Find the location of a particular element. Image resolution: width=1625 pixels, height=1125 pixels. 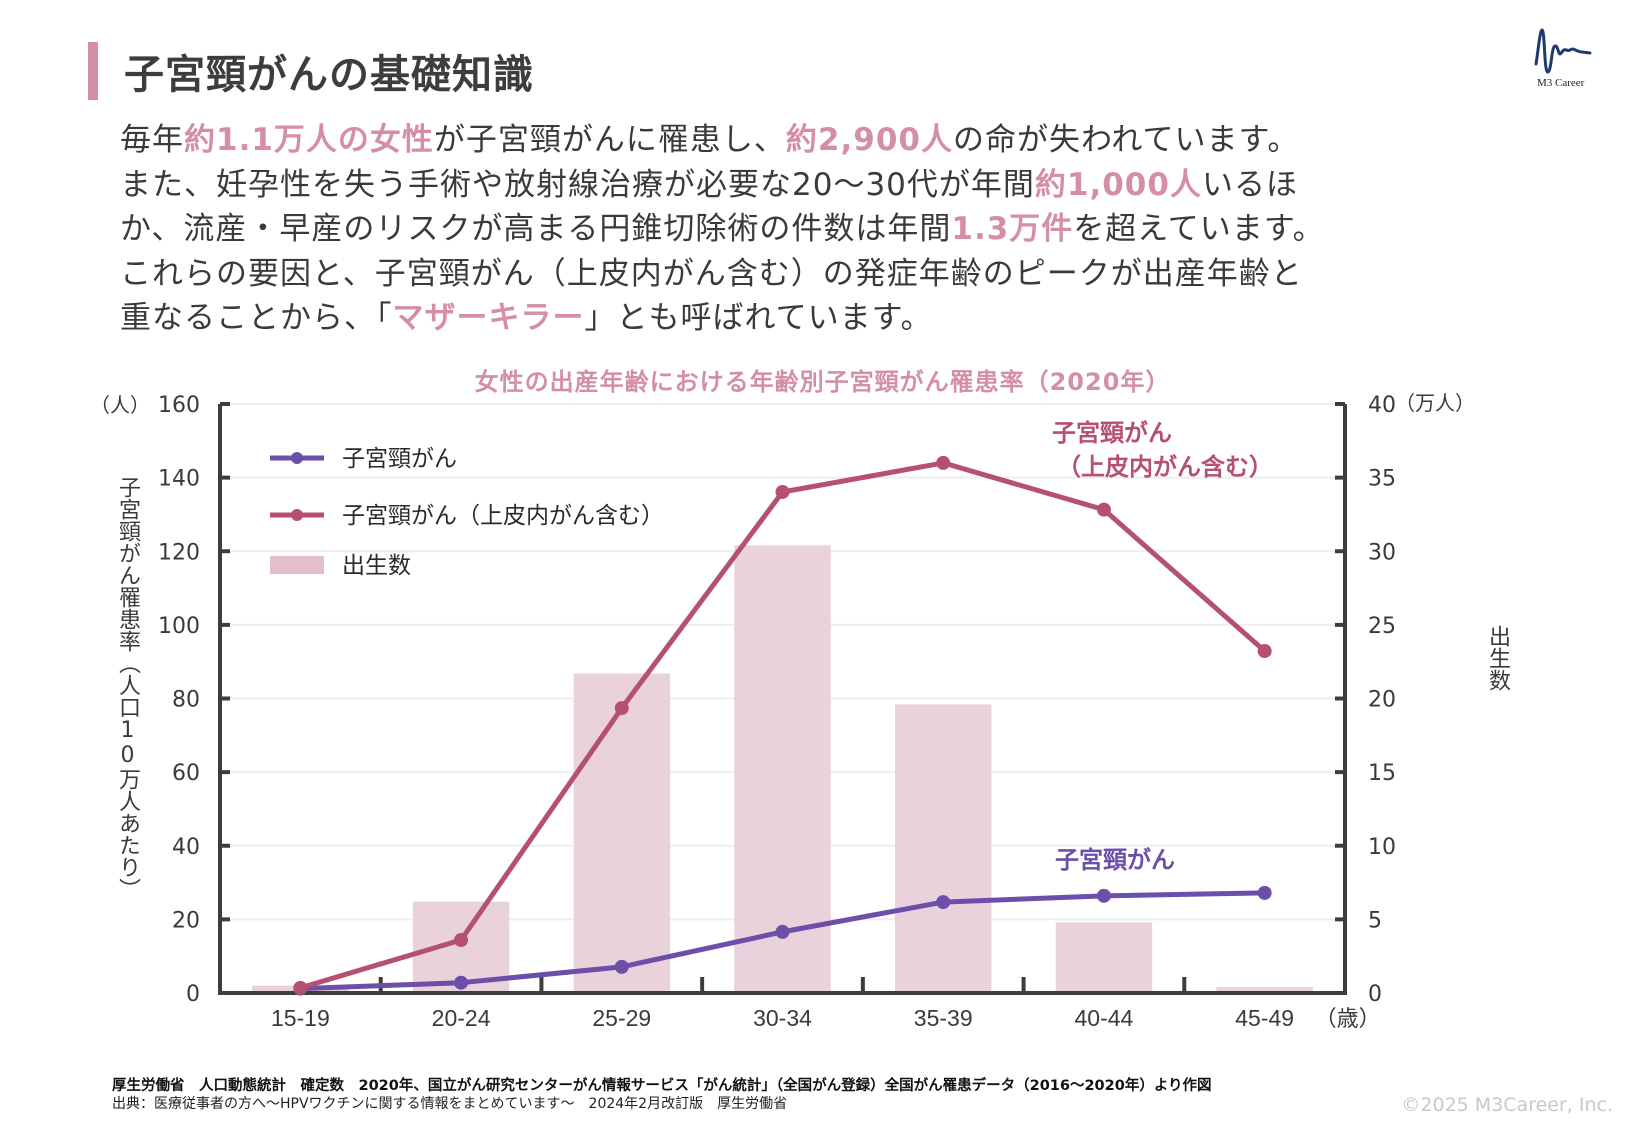

legend-swatch-births is located at coordinates (297, 565).